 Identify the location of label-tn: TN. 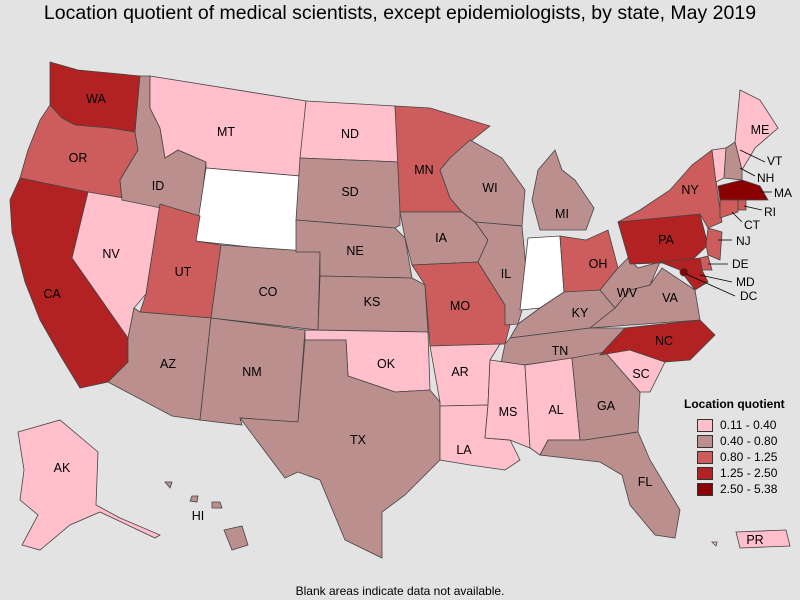
(560, 351).